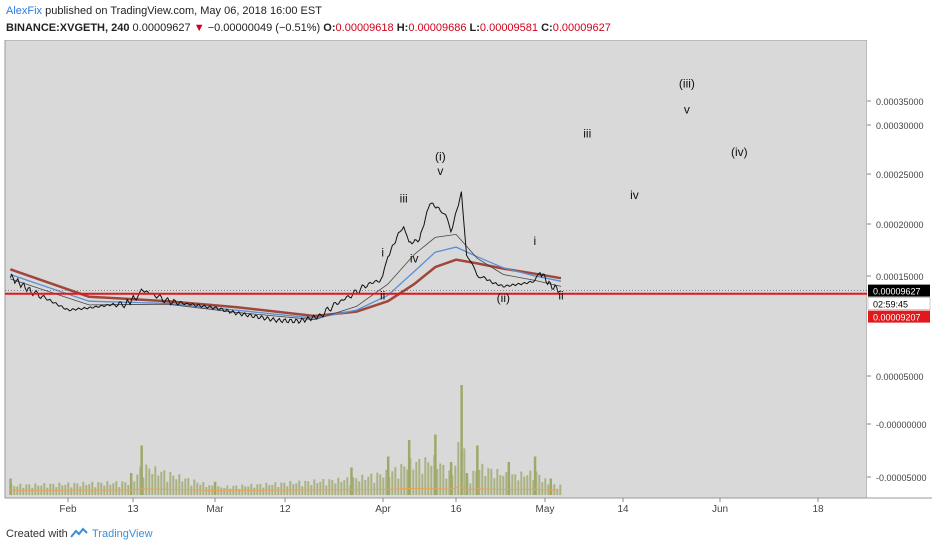 Image resolution: width=932 pixels, height=550 pixels. I want to click on volume-layer, so click(285, 440).